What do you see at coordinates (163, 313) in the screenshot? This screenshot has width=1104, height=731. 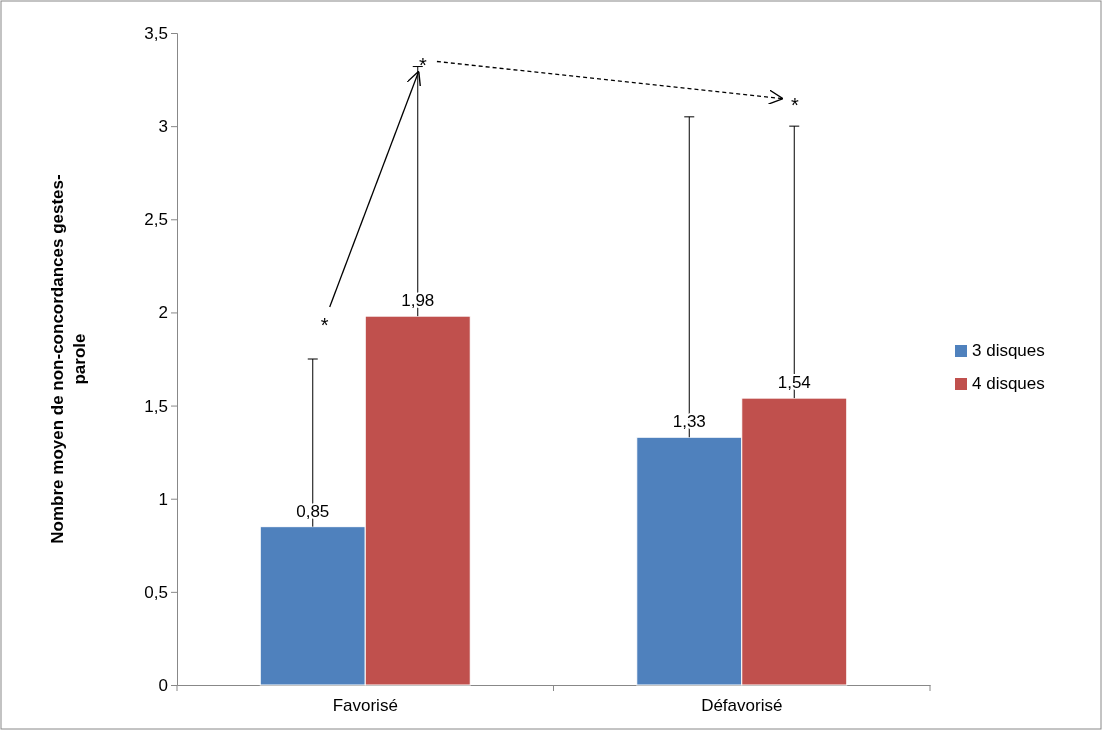 I see `y-tick-label: 2` at bounding box center [163, 313].